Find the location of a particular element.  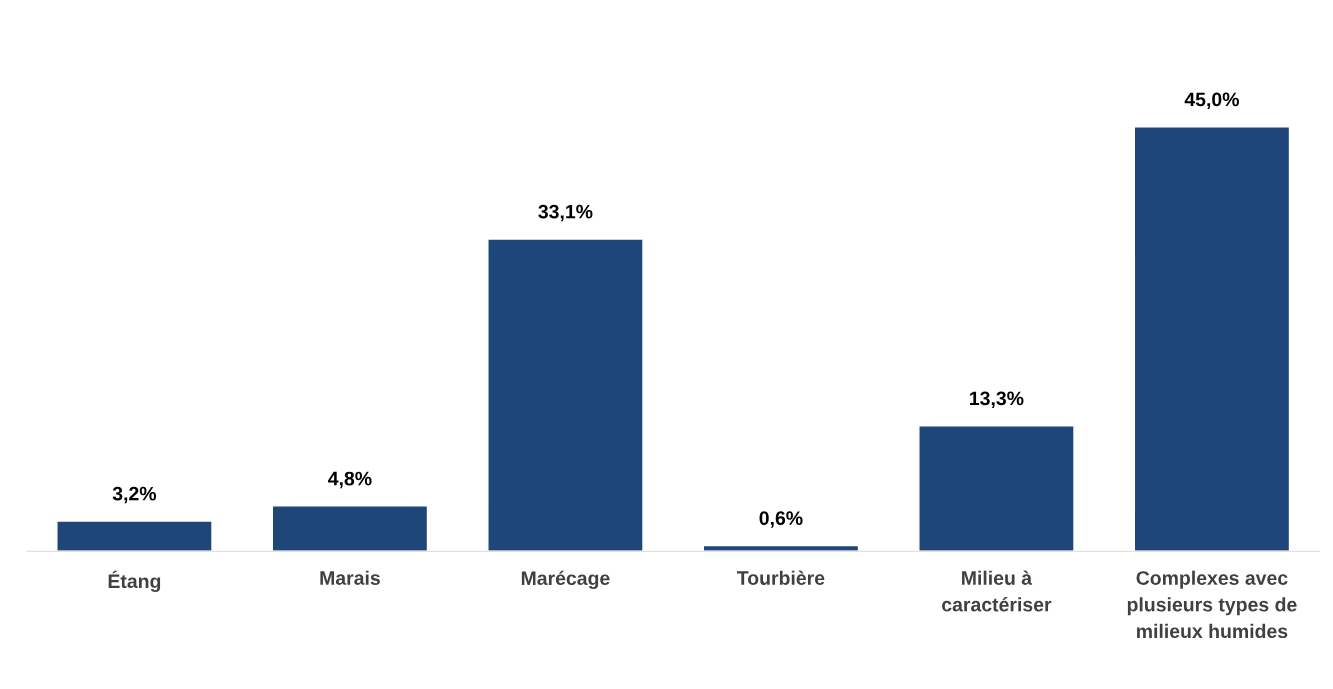

data-label: 45,0% is located at coordinates (1211, 101).